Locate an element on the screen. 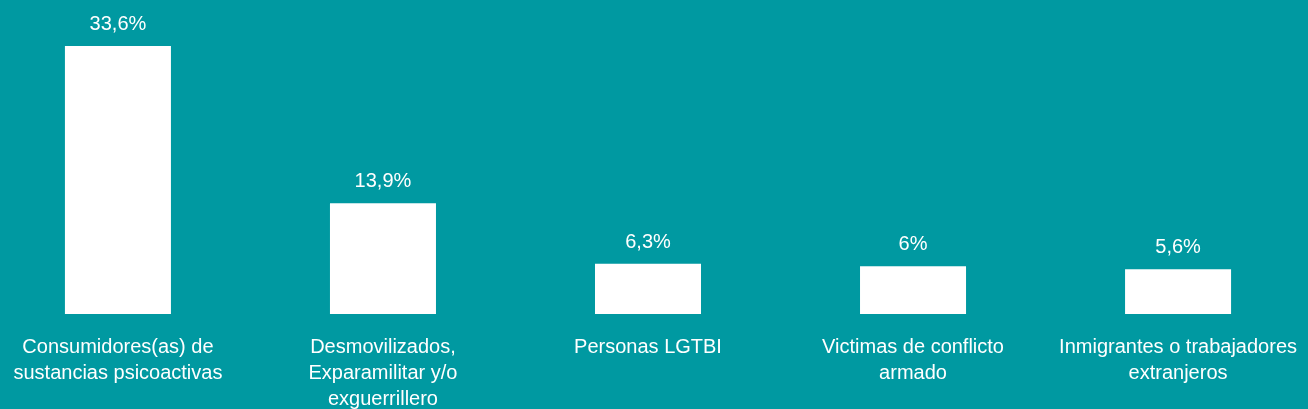 This screenshot has width=1308, height=409. x-tick-label: Desmovilizados, Exparamilitar y/o exguerrillero is located at coordinates (383, 371).